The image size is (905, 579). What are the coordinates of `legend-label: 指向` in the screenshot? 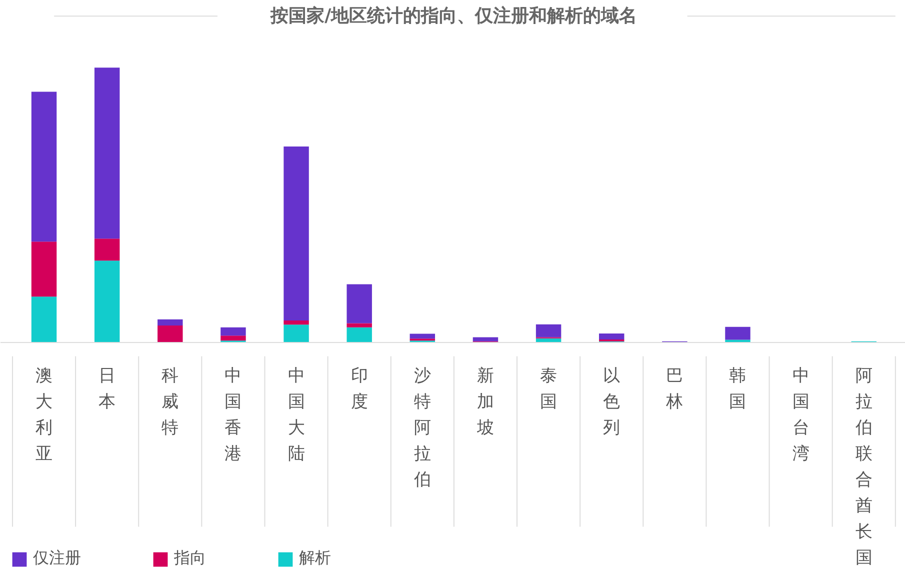 It's located at (190, 558).